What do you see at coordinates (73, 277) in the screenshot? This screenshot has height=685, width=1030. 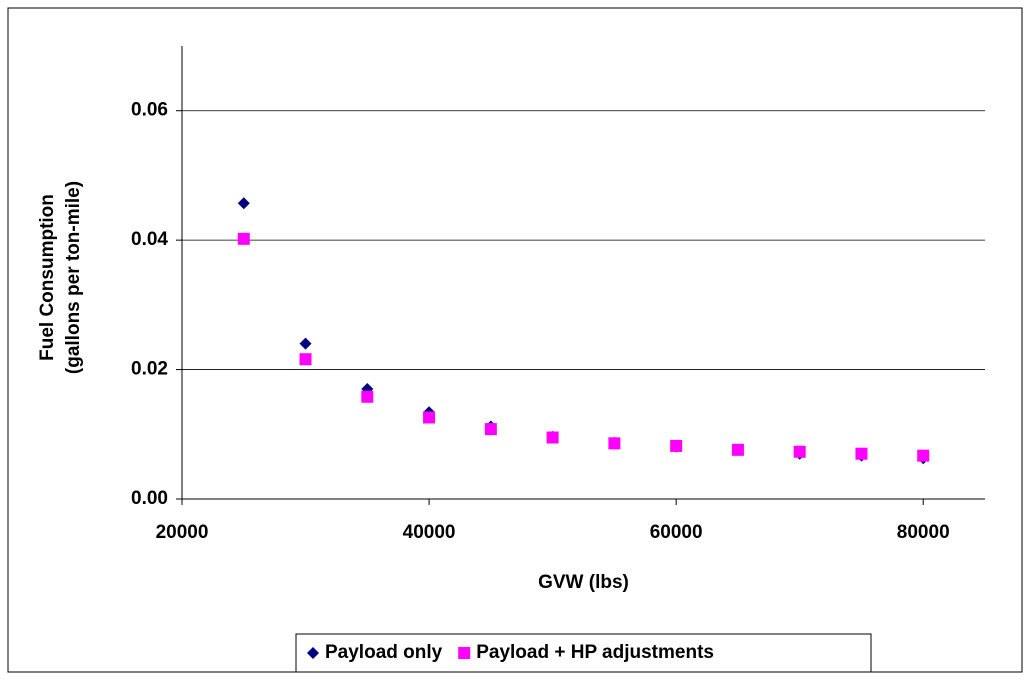 I see `y-axis-title: (gallons per ton-mile)` at bounding box center [73, 277].